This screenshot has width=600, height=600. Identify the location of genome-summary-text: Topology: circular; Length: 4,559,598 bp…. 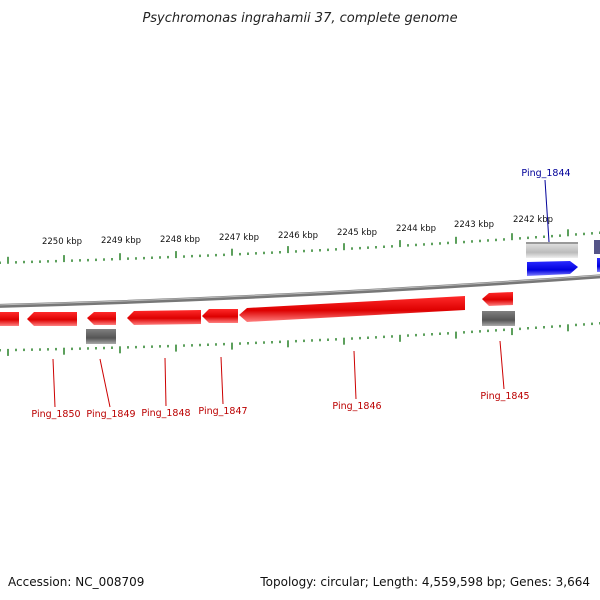
(424, 582).